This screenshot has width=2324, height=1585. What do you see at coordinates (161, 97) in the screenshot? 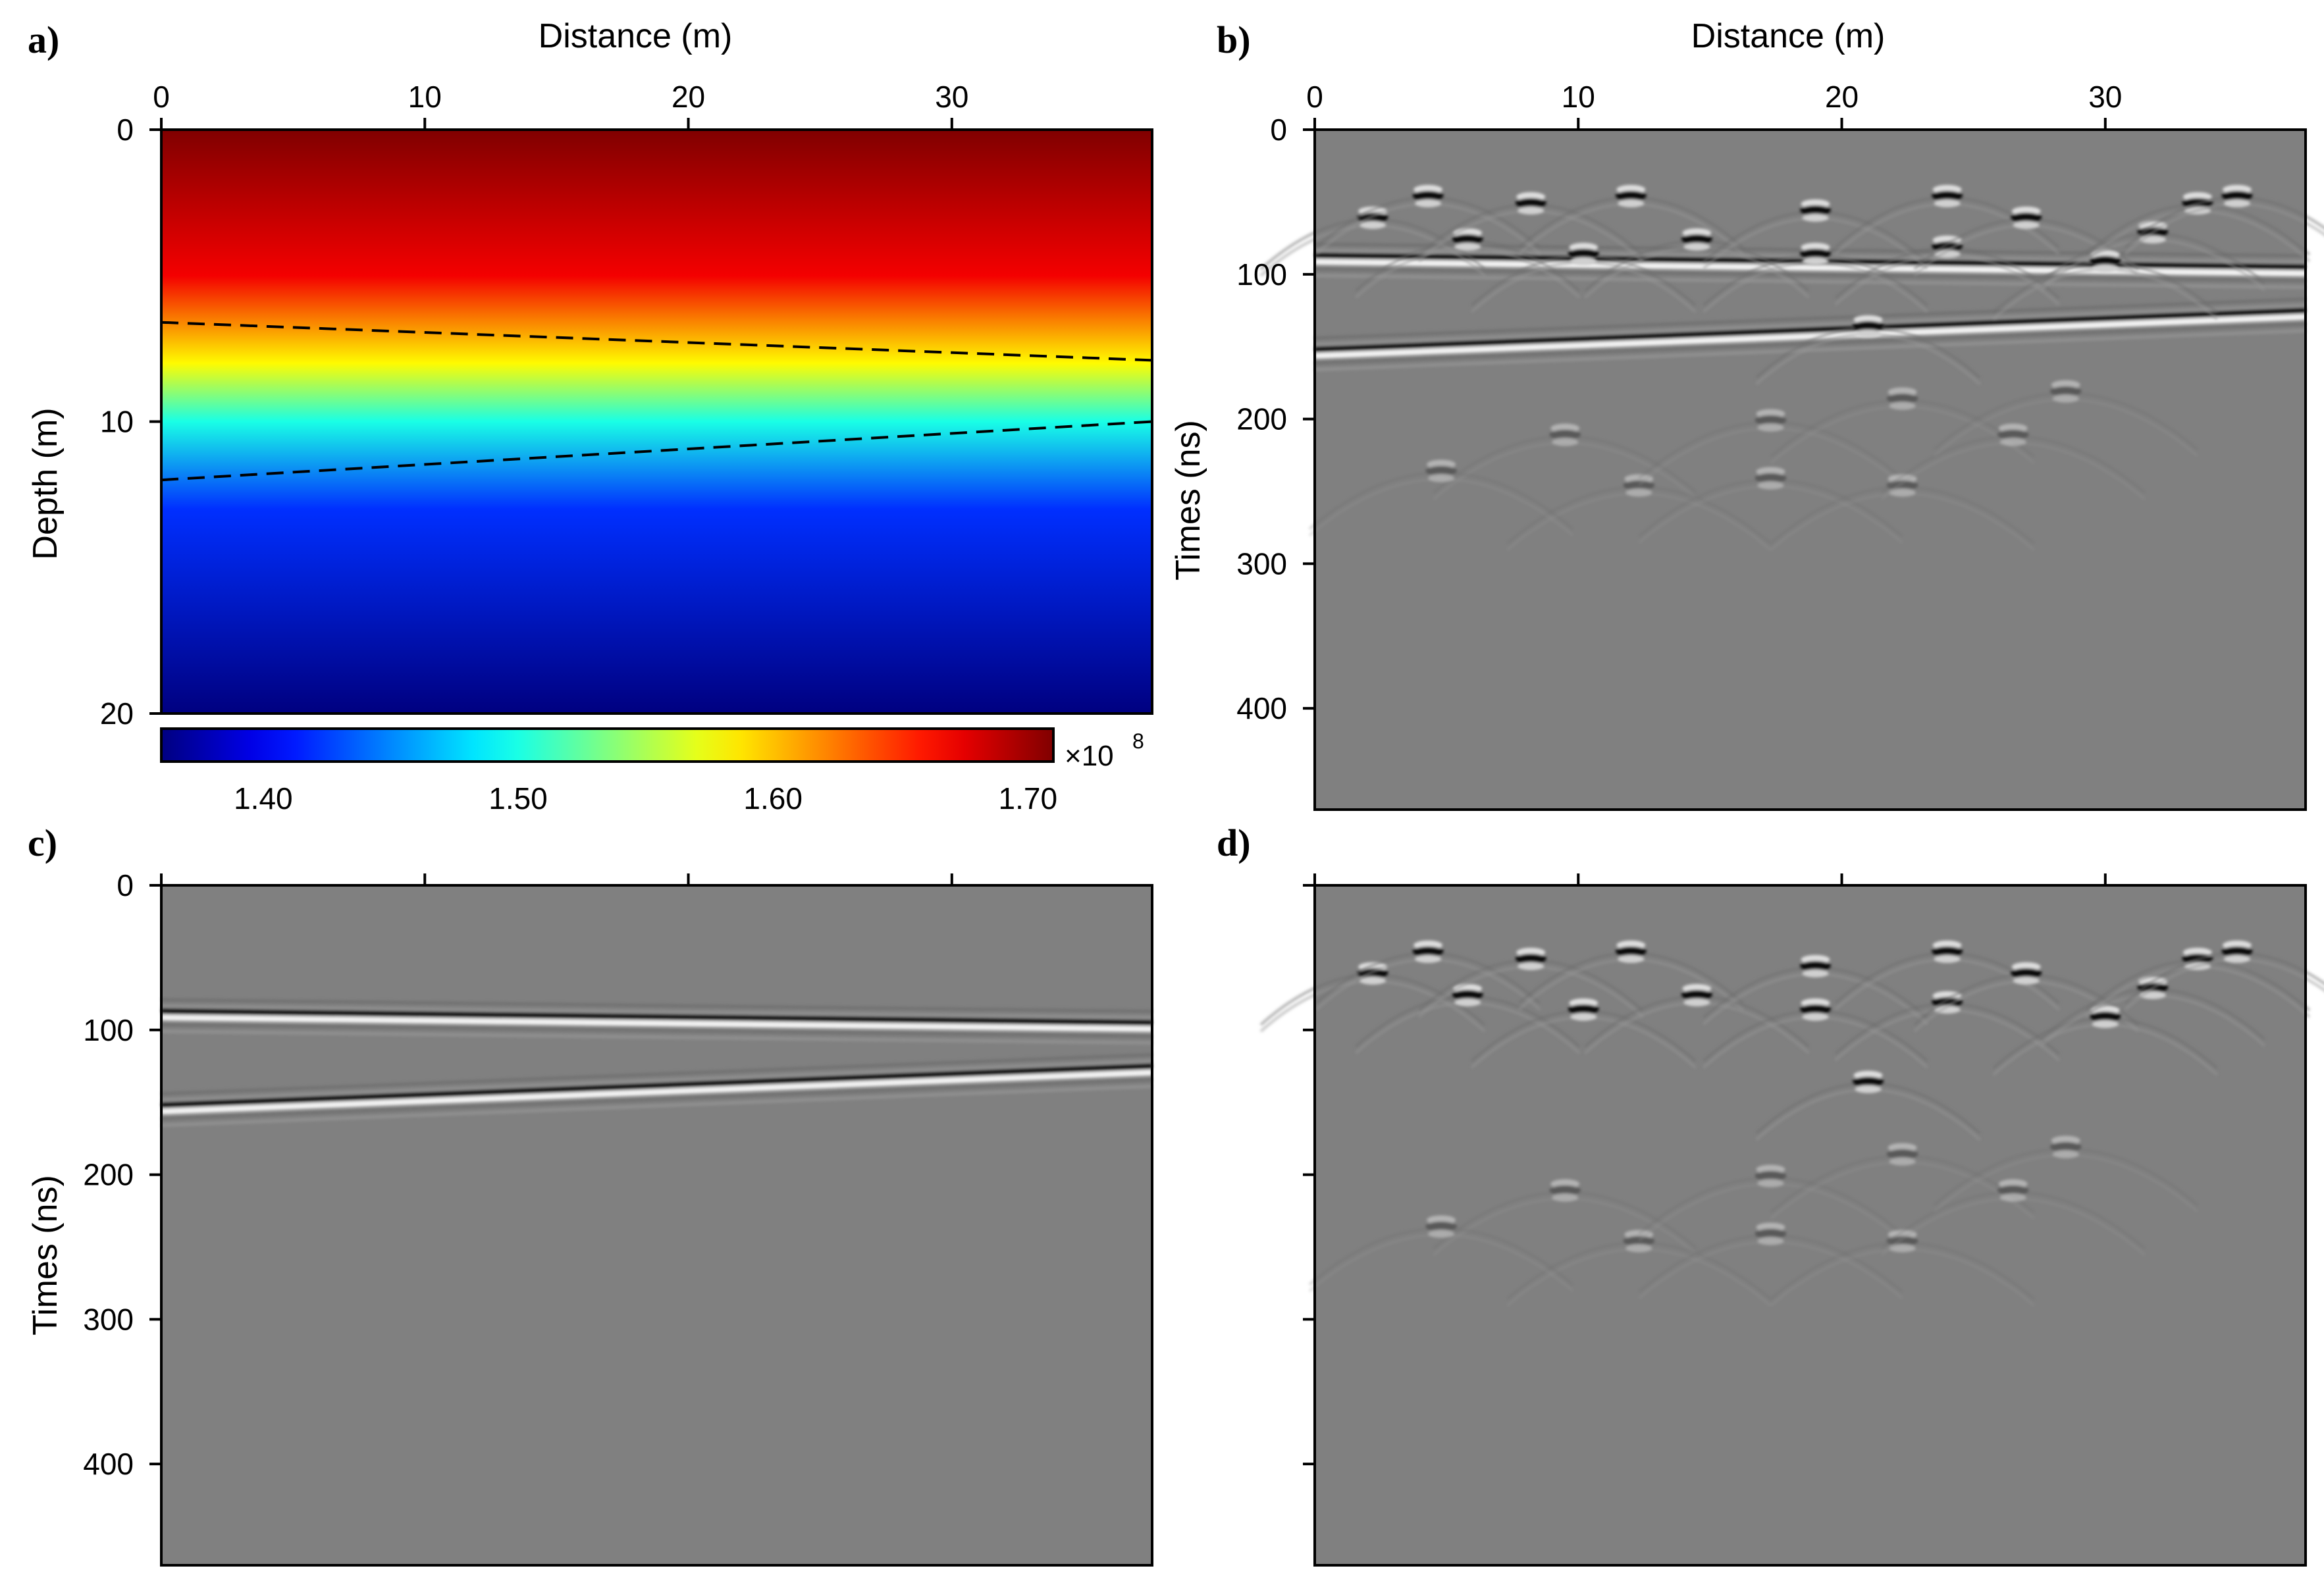
I see `panel-a-x-tick-label: 0` at bounding box center [161, 97].